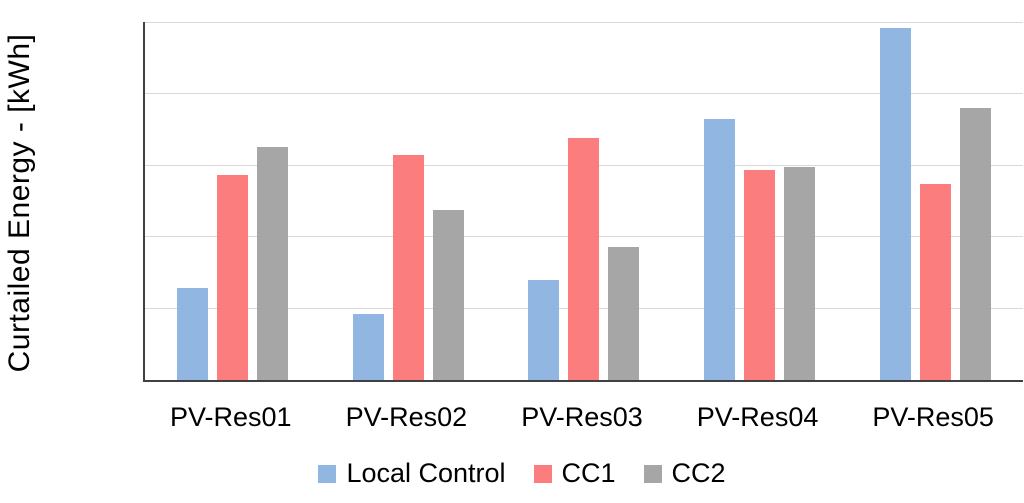 The height and width of the screenshot is (503, 1024). I want to click on x-label-PV-Res03: PV-Res03, so click(582, 417).